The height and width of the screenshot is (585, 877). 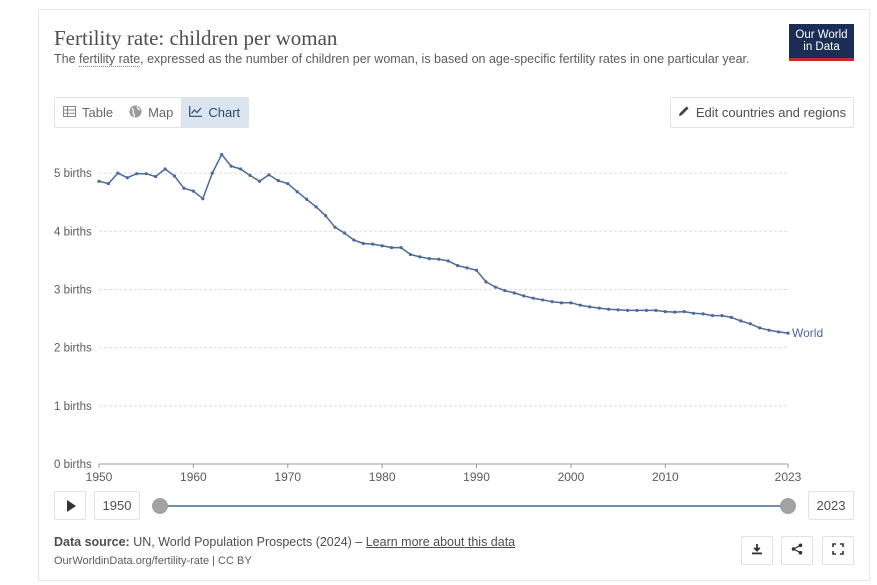 What do you see at coordinates (110, 59) in the screenshot?
I see `fertility-rate-link: fertility rate` at bounding box center [110, 59].